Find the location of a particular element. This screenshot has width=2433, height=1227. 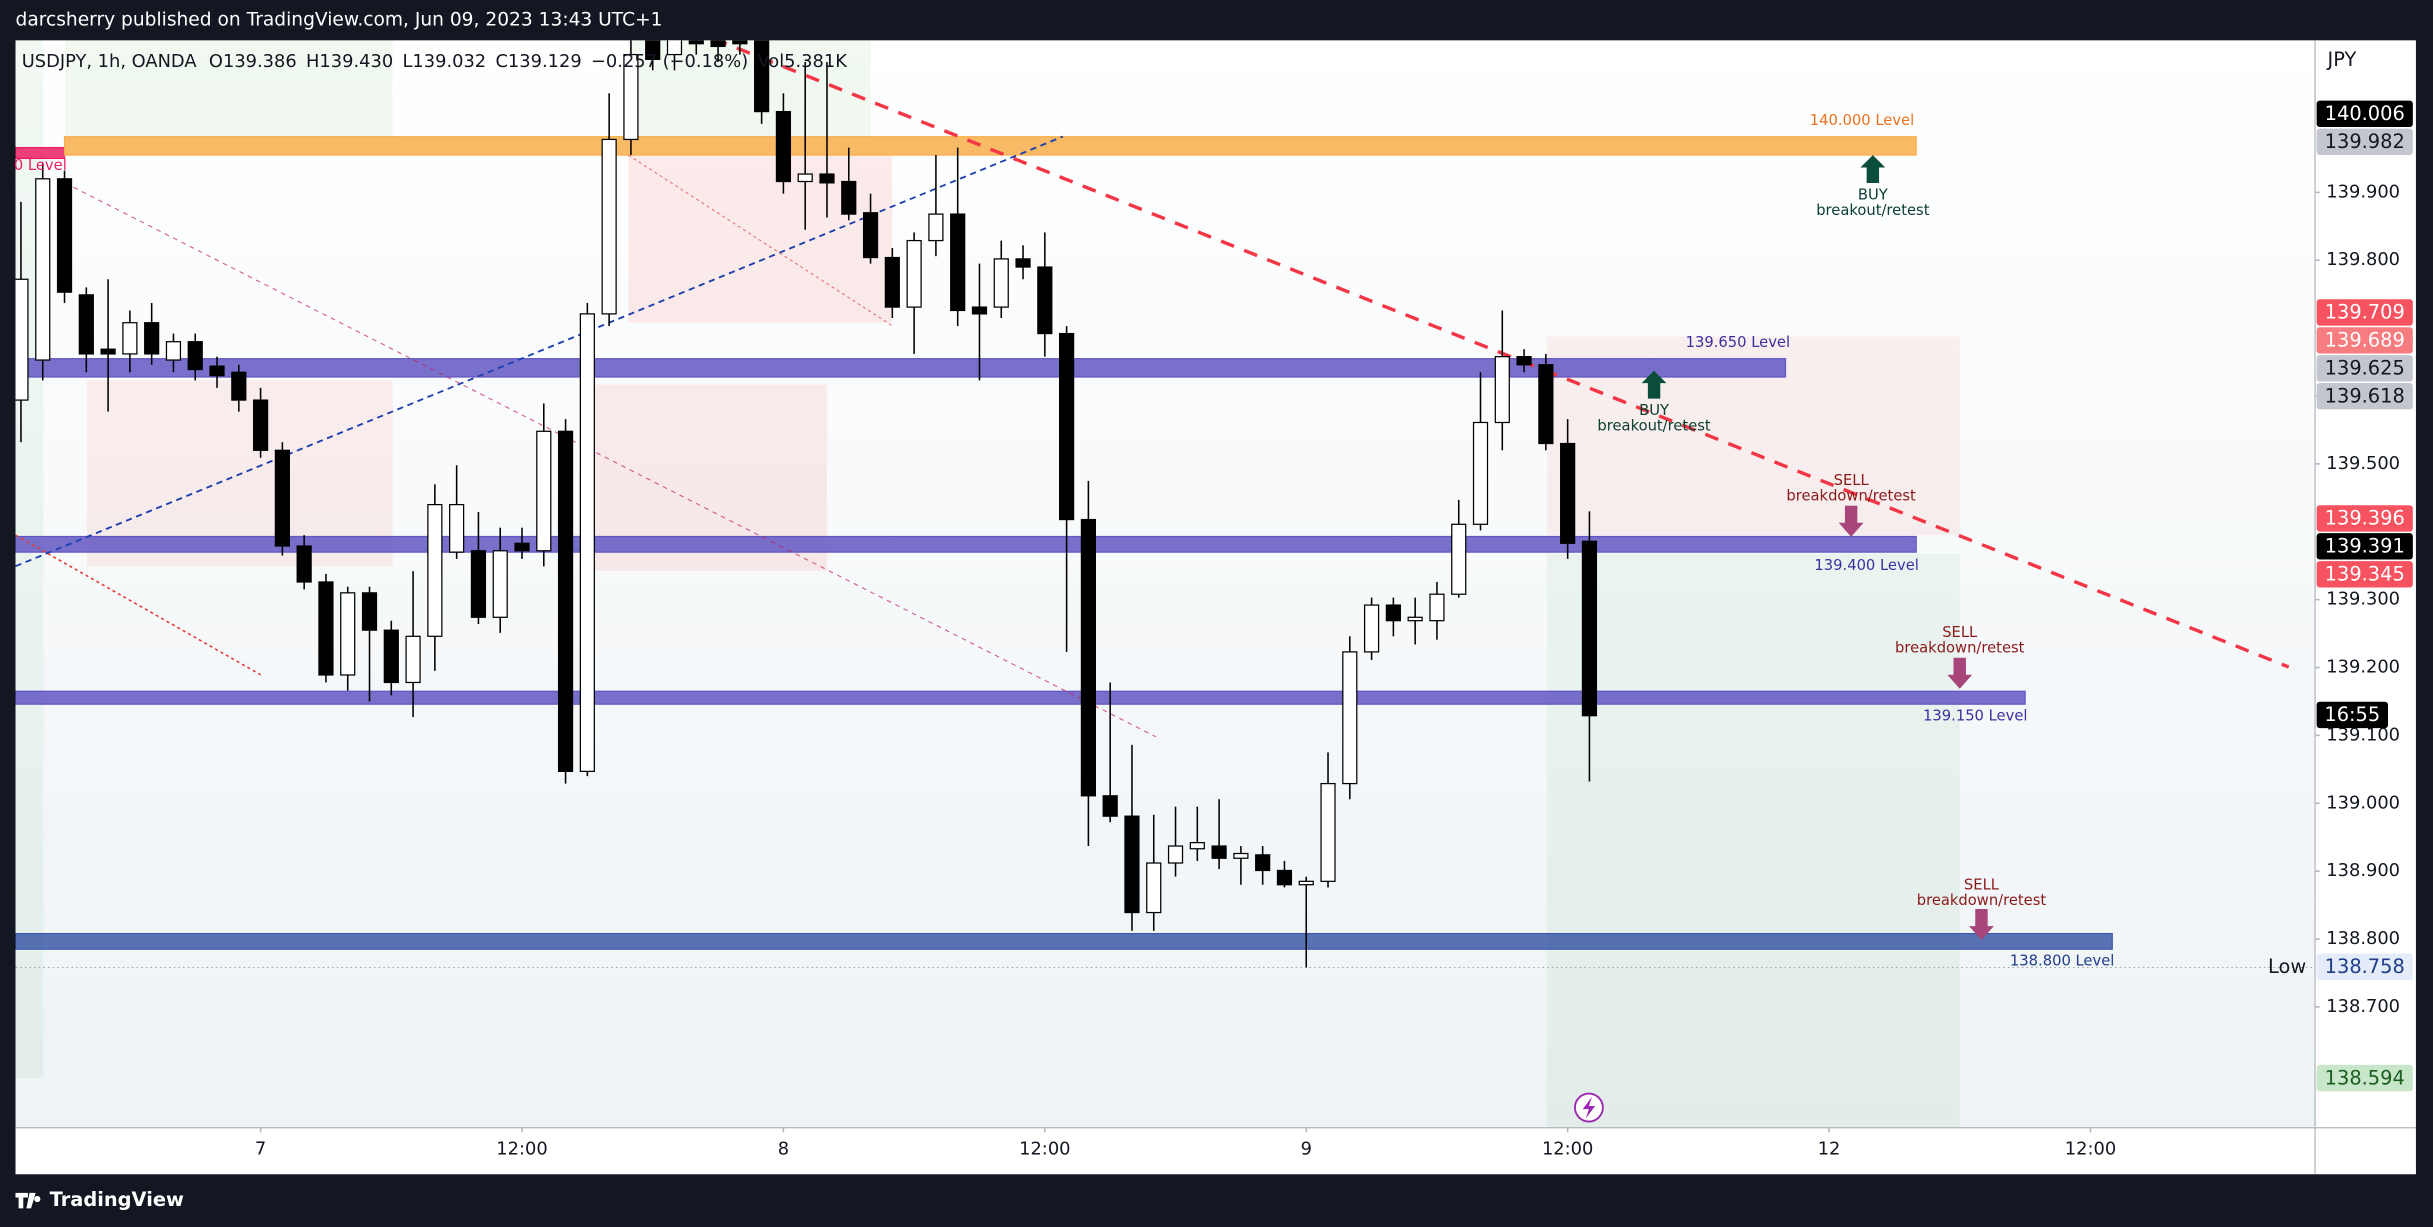

legend-item: Vol5.381K is located at coordinates (802, 61).